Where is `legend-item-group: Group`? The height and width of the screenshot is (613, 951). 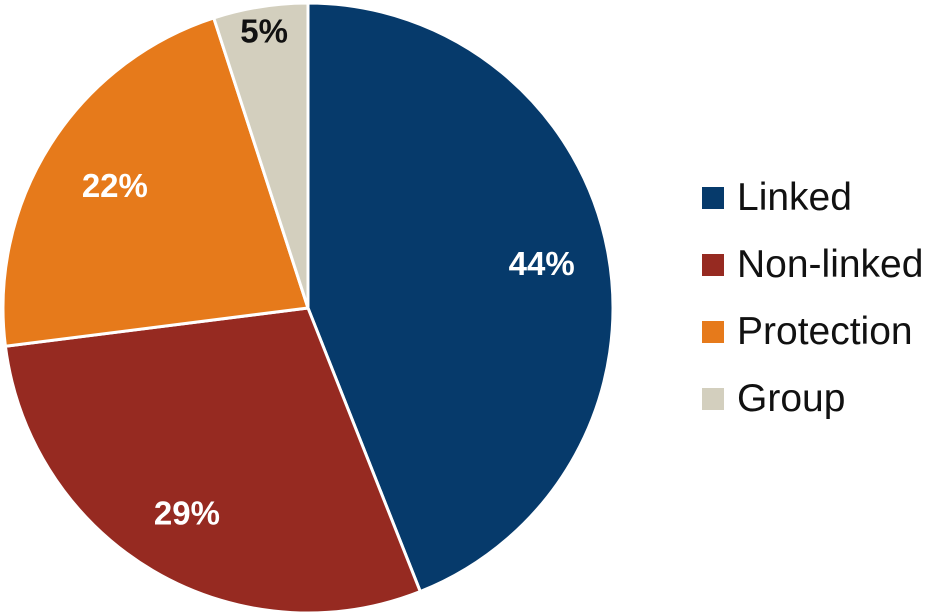
legend-item-group: Group is located at coordinates (812, 398).